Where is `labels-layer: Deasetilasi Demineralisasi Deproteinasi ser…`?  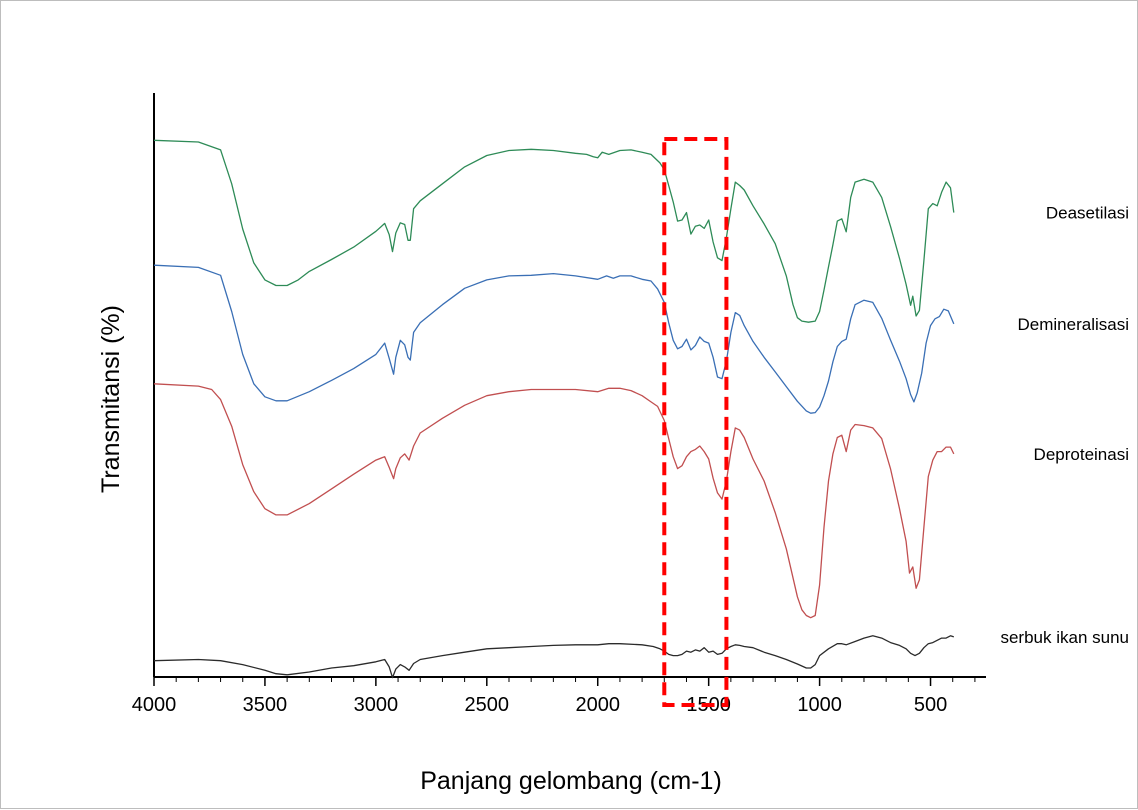 labels-layer: Deasetilasi Demineralisasi Deproteinasi ser… is located at coordinates (1064, 425).